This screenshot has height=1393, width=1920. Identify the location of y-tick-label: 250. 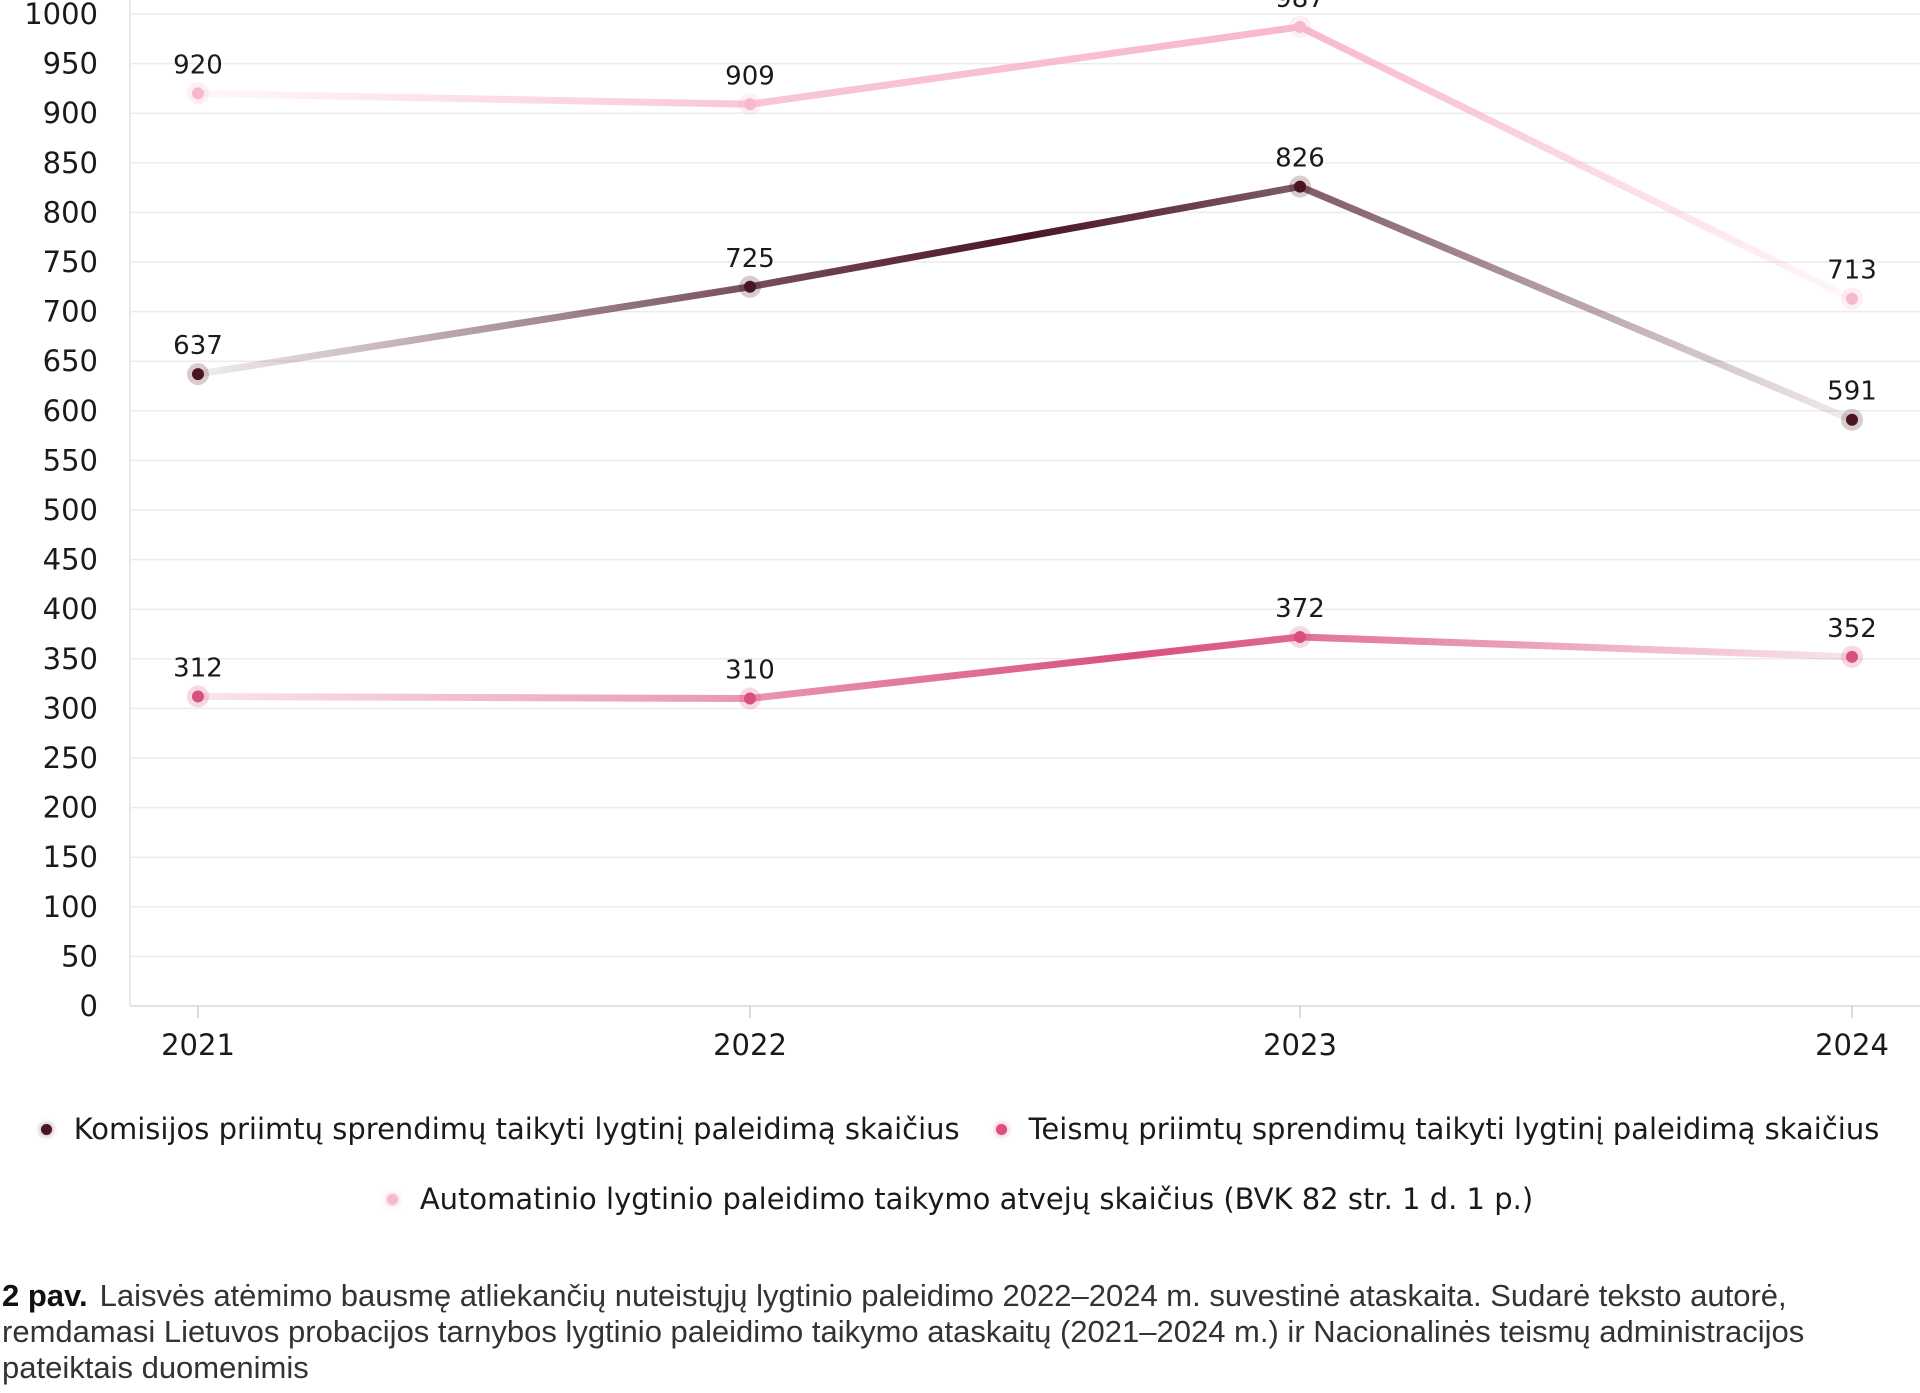
(70, 758).